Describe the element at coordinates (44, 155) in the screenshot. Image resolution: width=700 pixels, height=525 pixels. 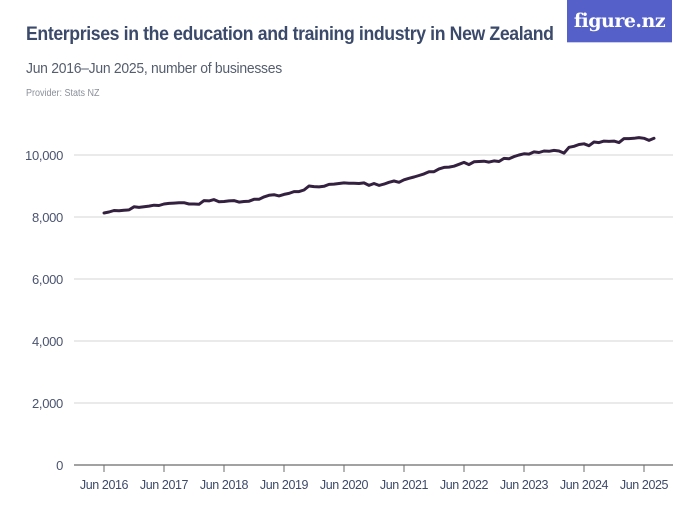
I see `y-tick-label: 10,000` at that location.